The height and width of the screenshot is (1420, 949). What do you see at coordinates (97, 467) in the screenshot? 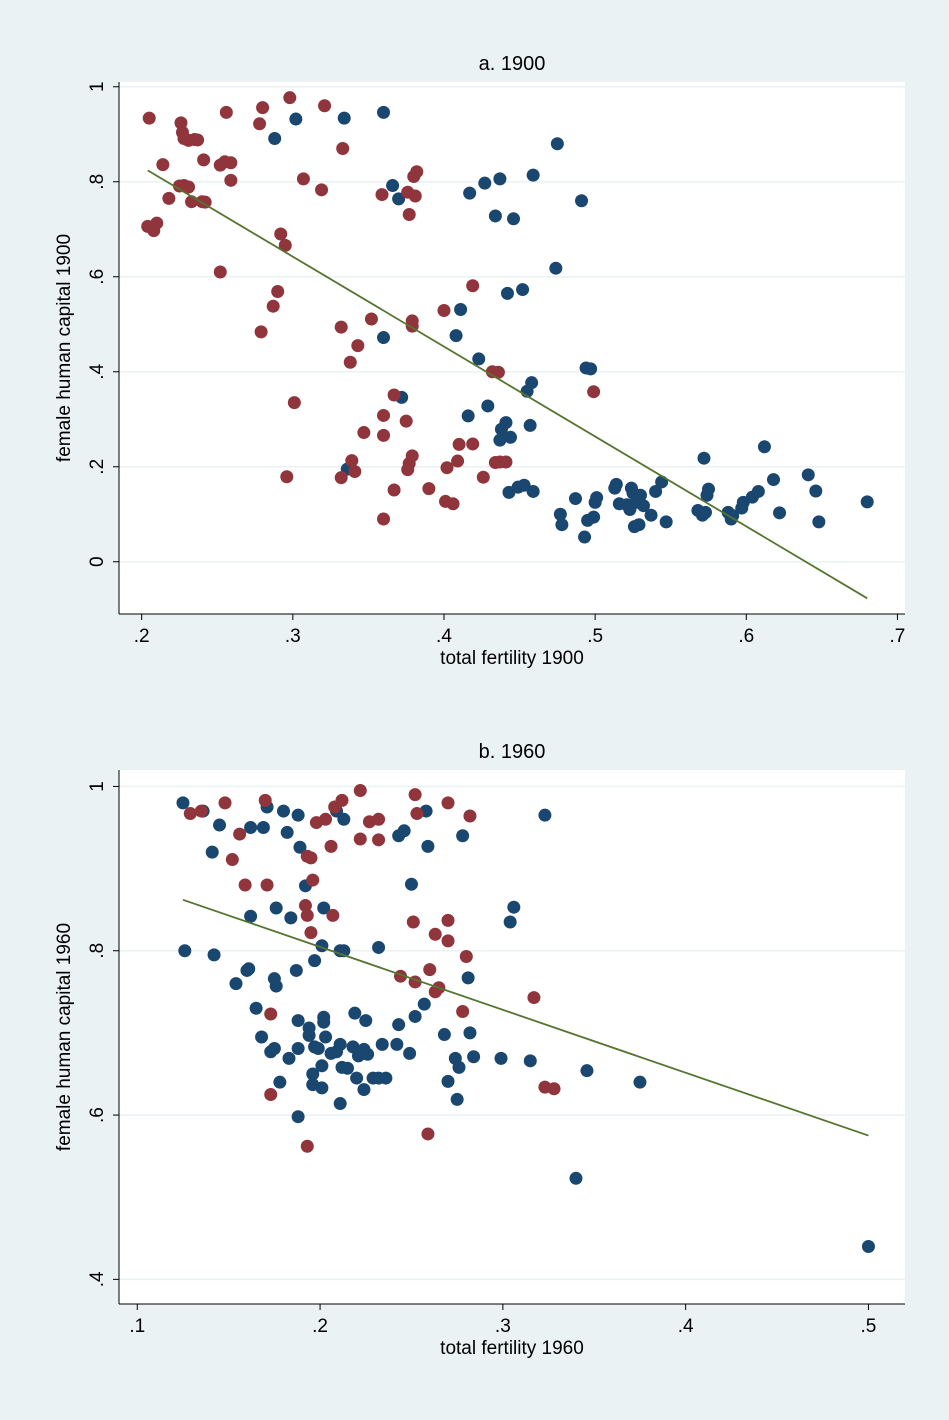
I see `y-tick-label: .2` at bounding box center [97, 467].